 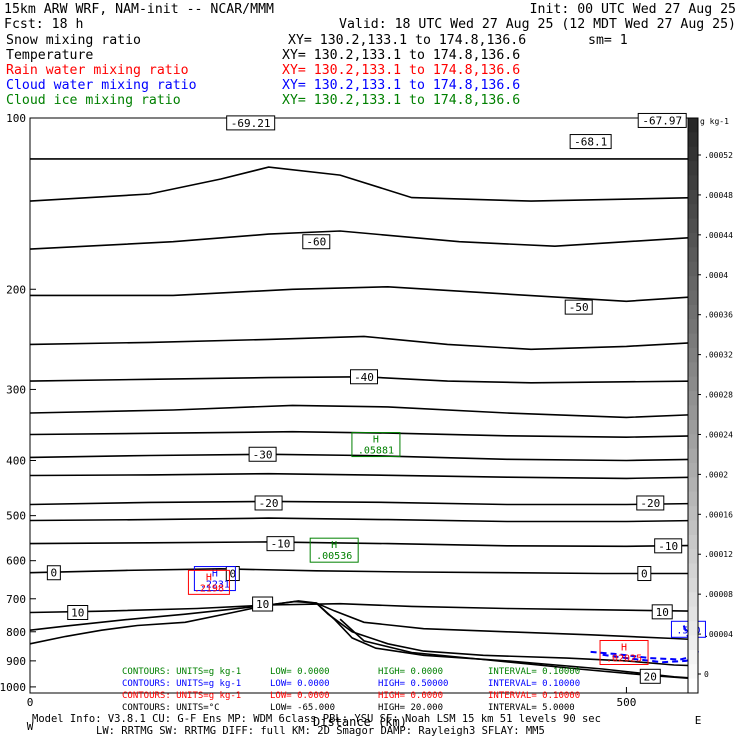 I want to click on colorbar-tick-label: .00004, so click(x=718, y=634).